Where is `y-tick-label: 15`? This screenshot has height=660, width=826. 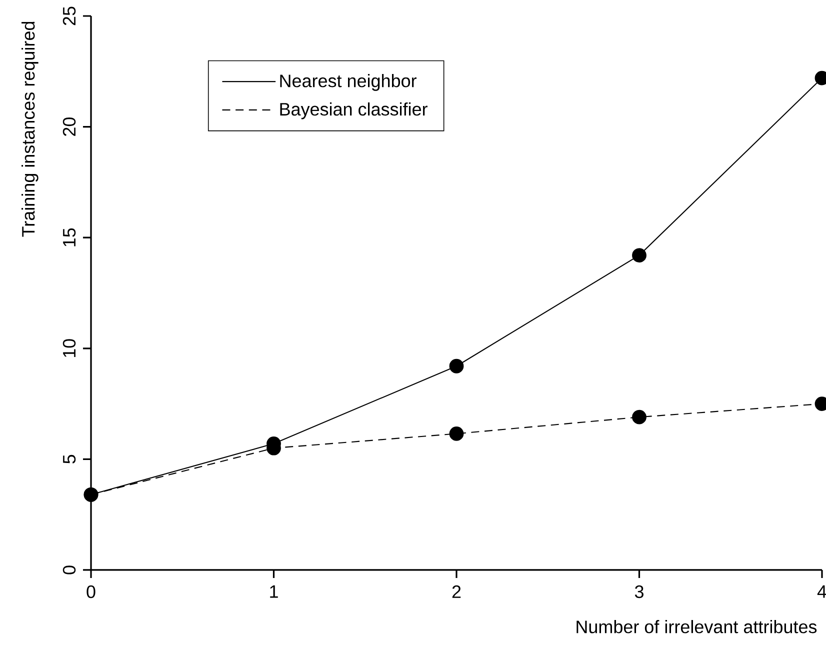 y-tick-label: 15 is located at coordinates (69, 237).